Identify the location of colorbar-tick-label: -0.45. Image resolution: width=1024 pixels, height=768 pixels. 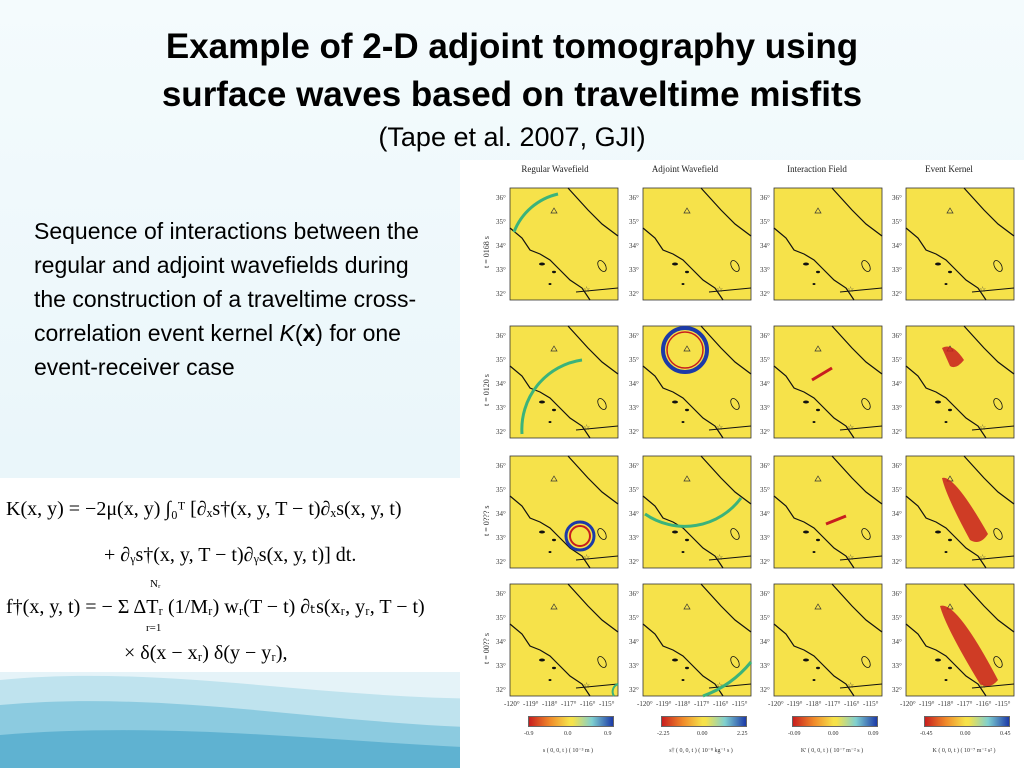
(926, 734).